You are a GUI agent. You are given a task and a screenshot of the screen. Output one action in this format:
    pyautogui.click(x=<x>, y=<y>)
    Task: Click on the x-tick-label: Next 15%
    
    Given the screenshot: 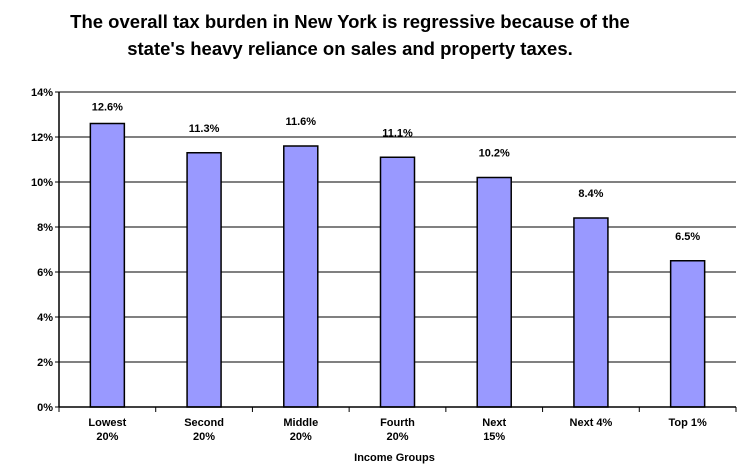 What is the action you would take?
    pyautogui.click(x=494, y=430)
    